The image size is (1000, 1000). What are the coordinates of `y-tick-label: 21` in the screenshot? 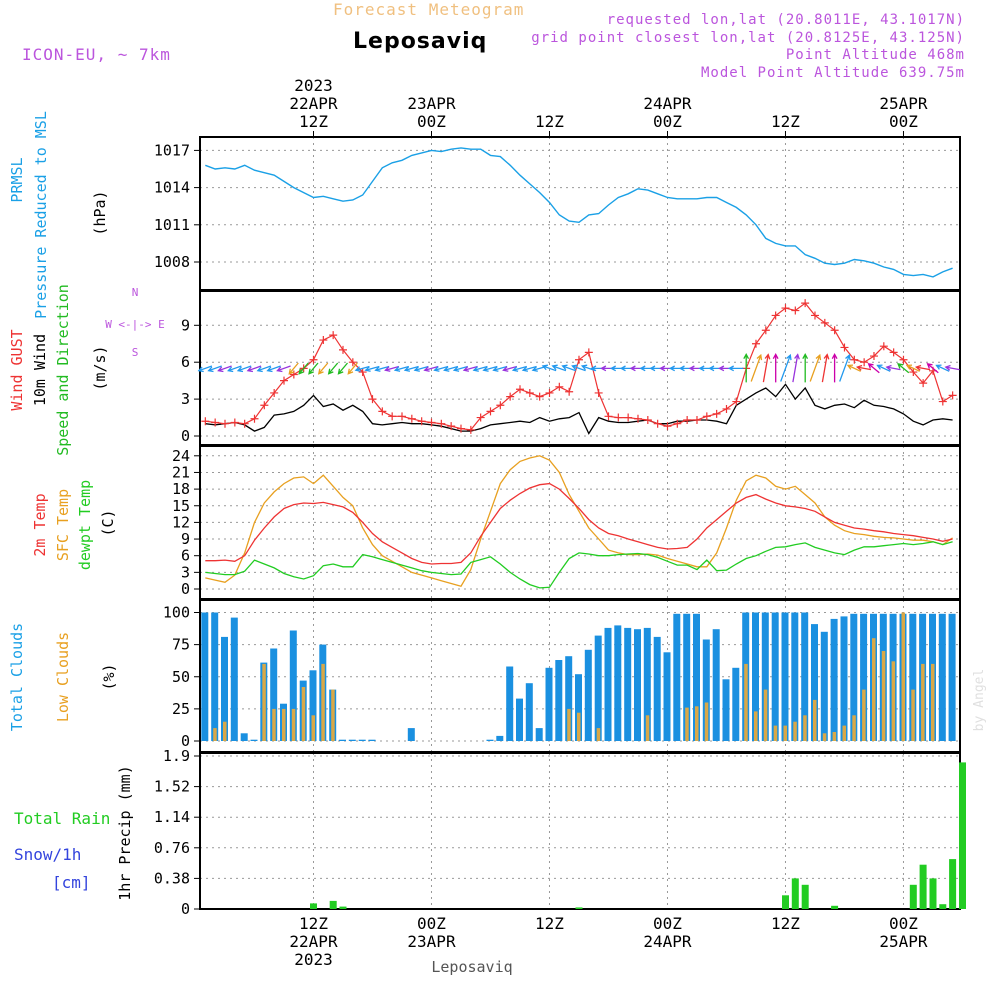 It's located at (181, 472).